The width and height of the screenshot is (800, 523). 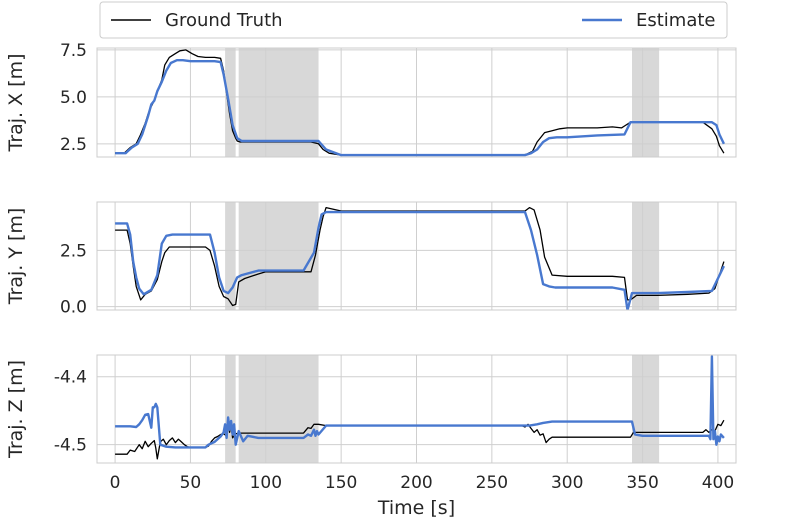 I want to click on x-tick-label: 200, so click(x=416, y=483).